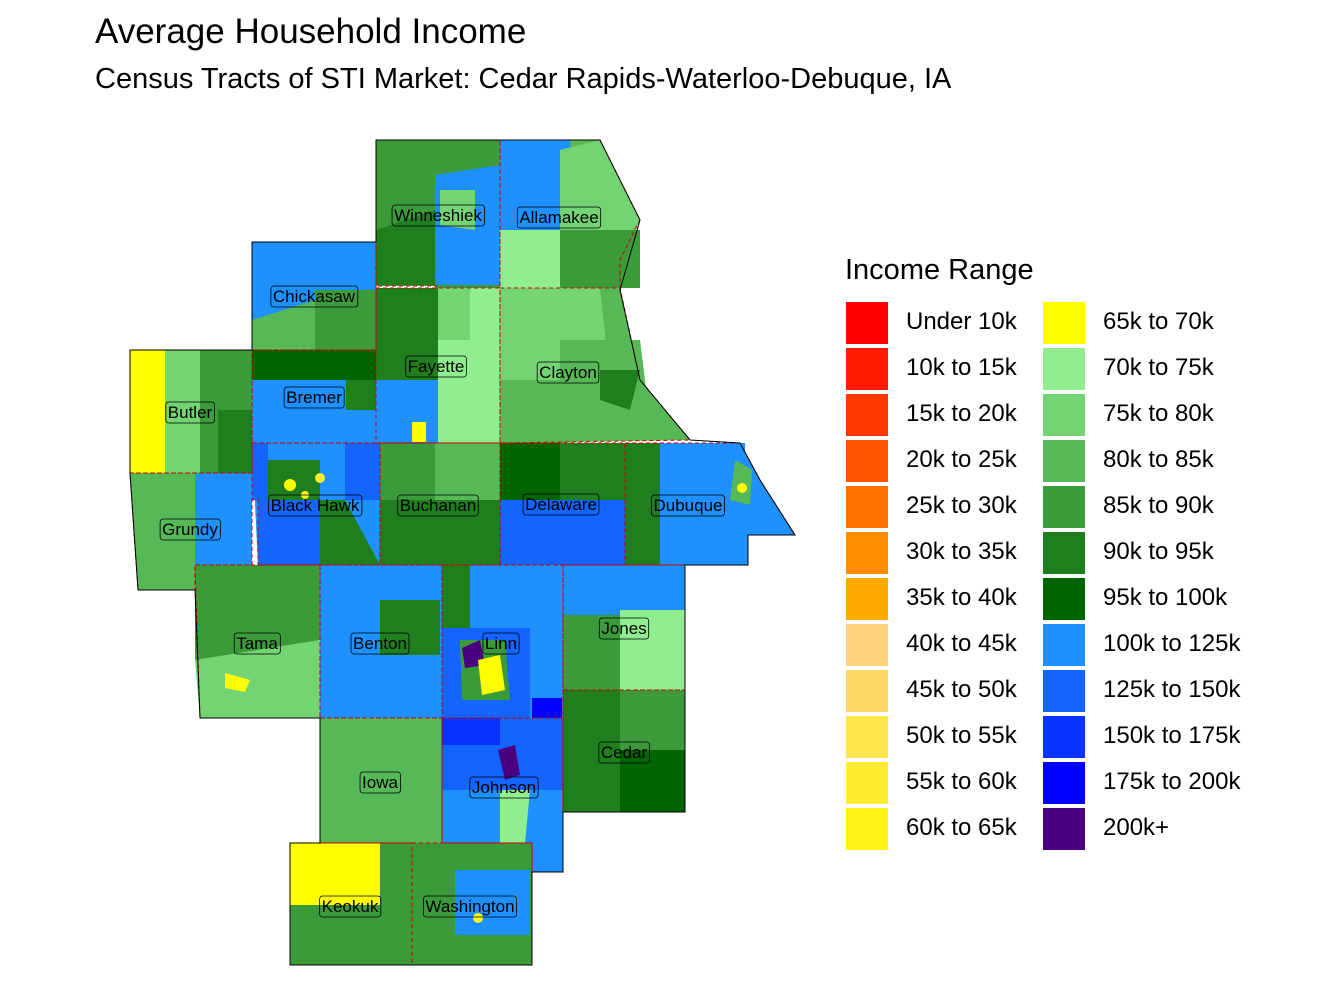 Image resolution: width=1344 pixels, height=1008 pixels. Describe the element at coordinates (1172, 781) in the screenshot. I see `legend-label: 175k to 200k` at that location.